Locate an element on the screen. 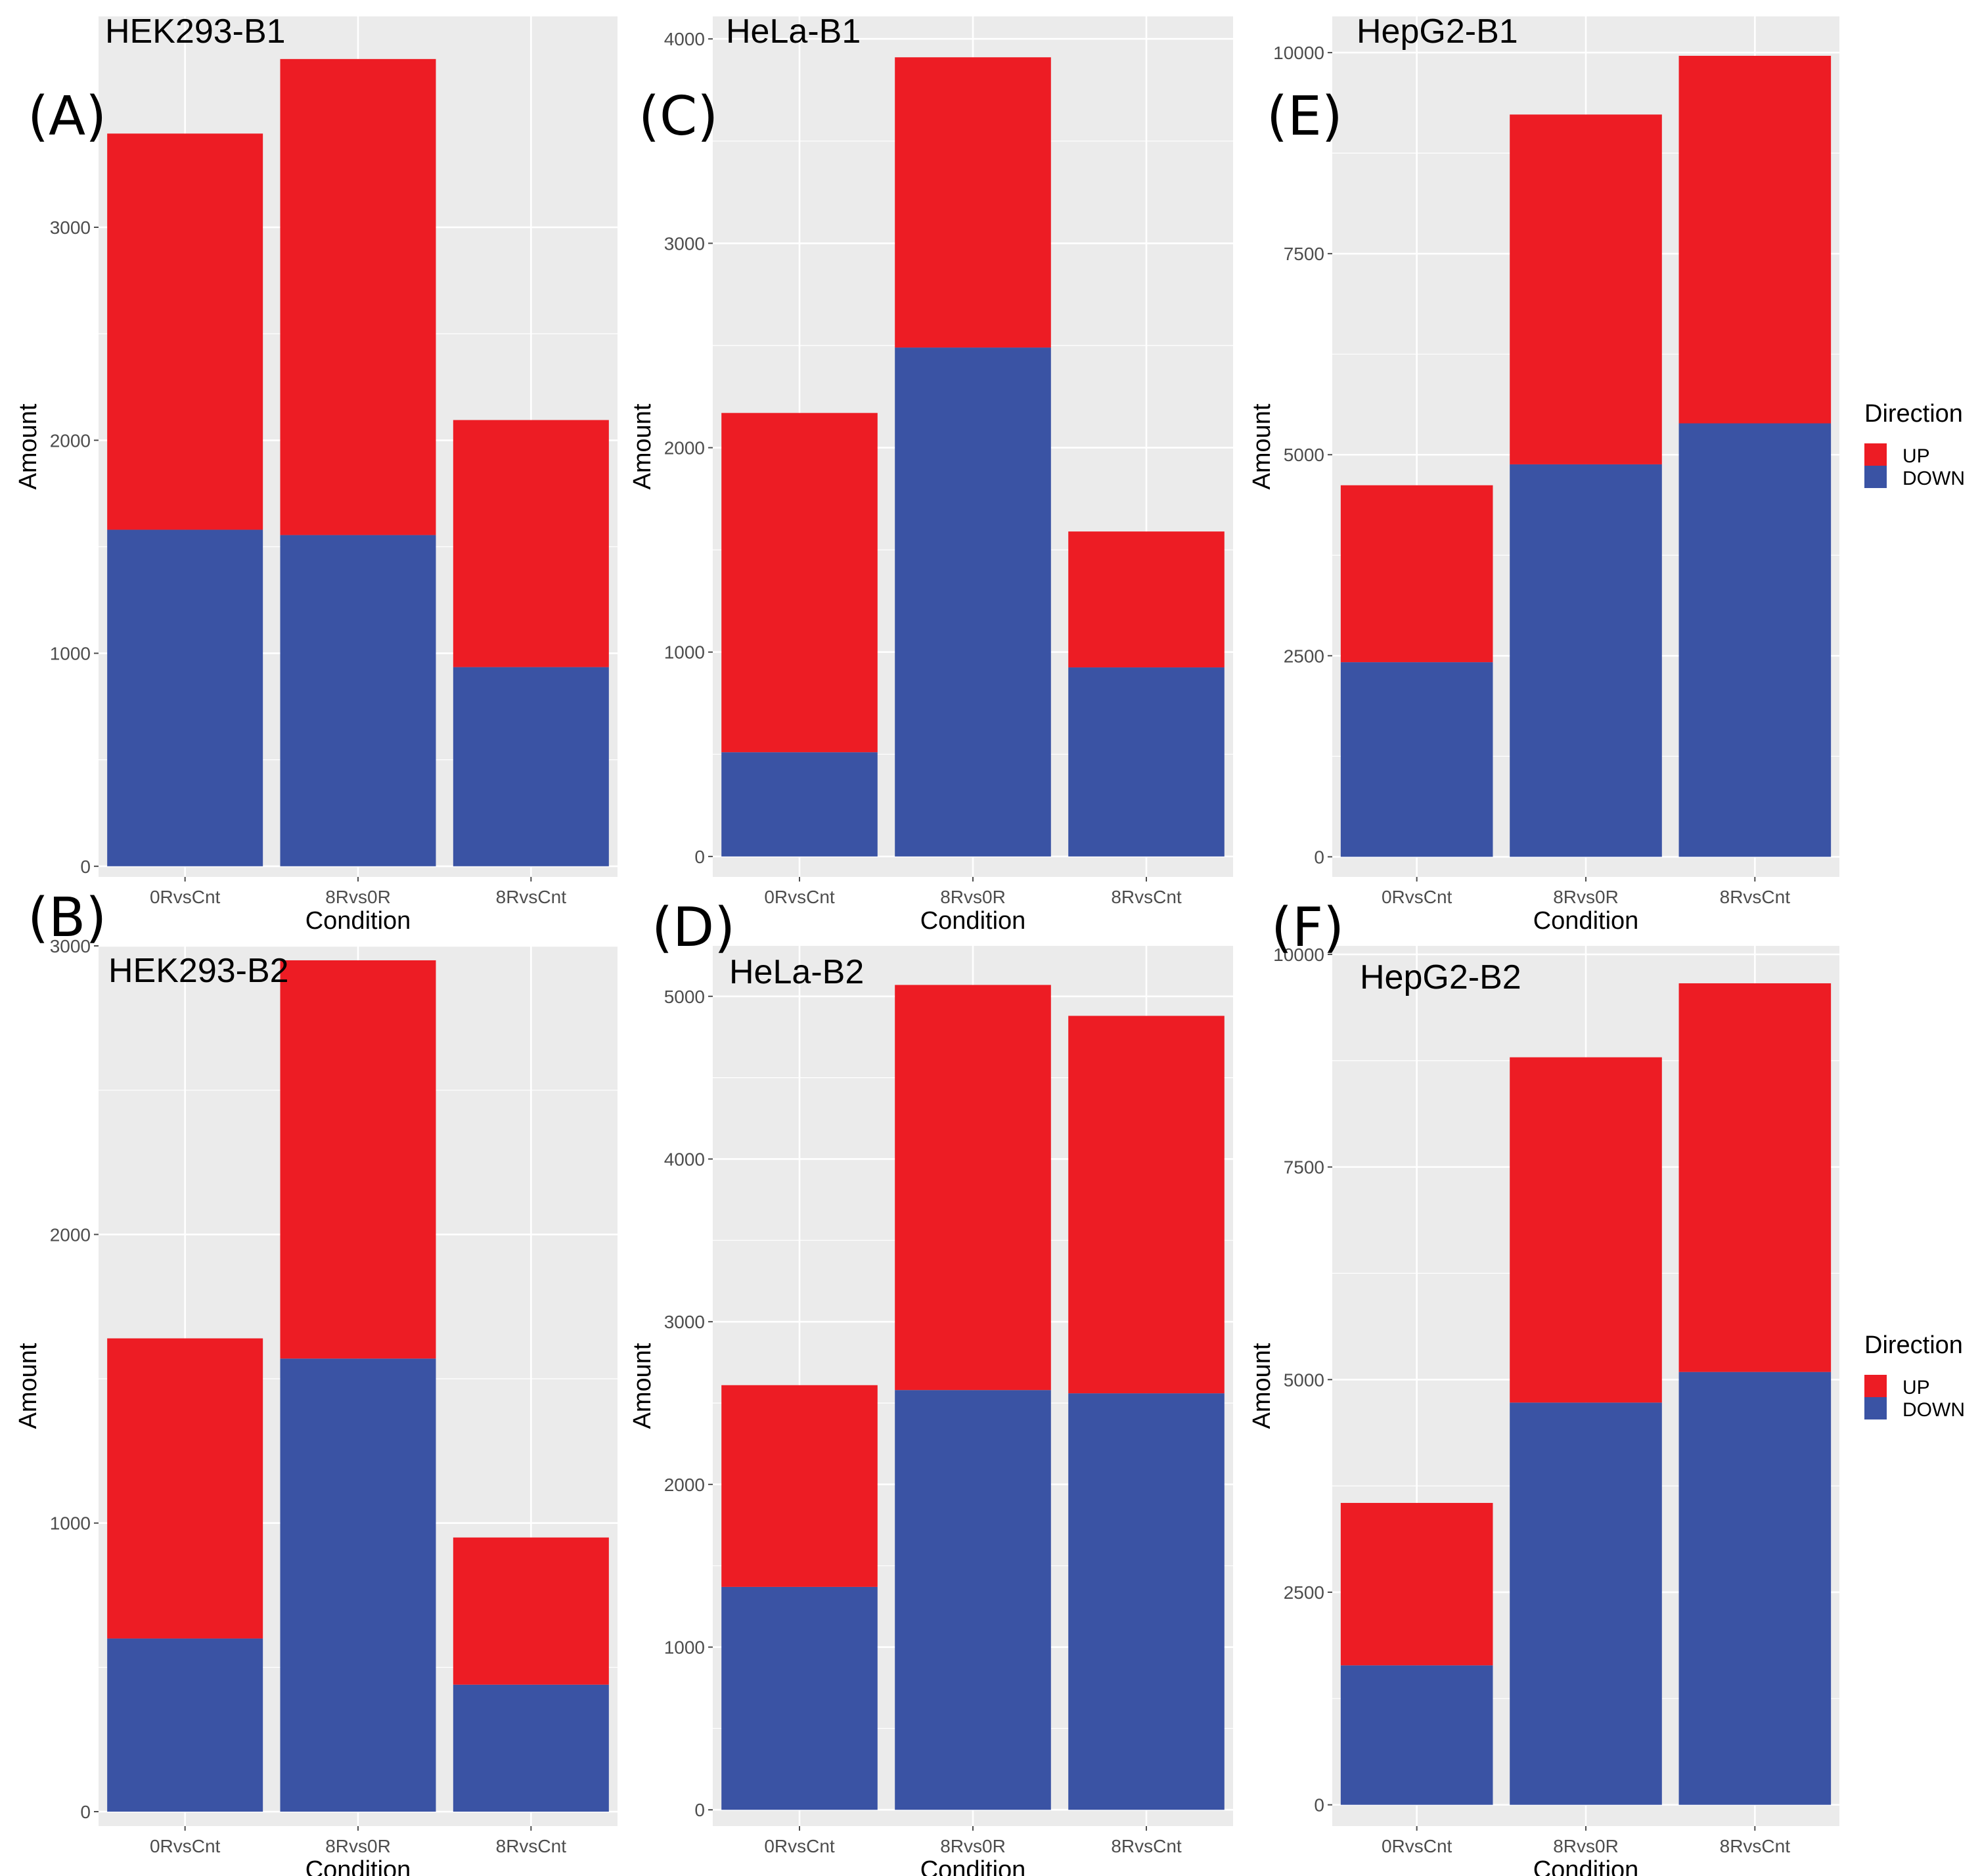  y-tick-label: 1000 is located at coordinates (70, 654).